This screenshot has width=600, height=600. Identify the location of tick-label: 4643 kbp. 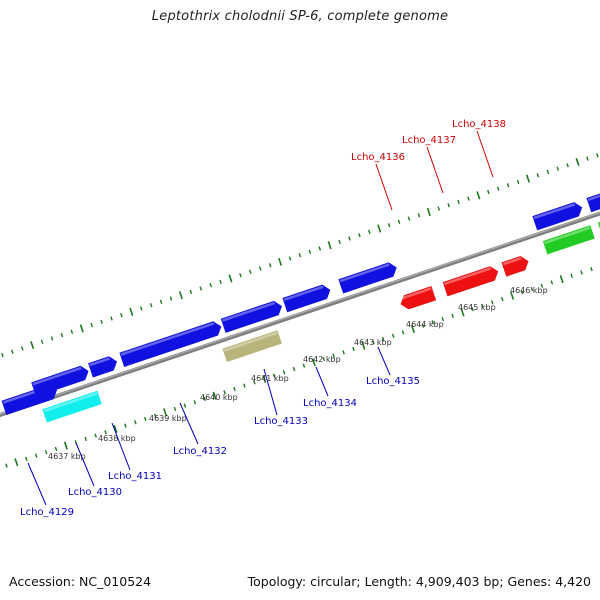
(373, 342).